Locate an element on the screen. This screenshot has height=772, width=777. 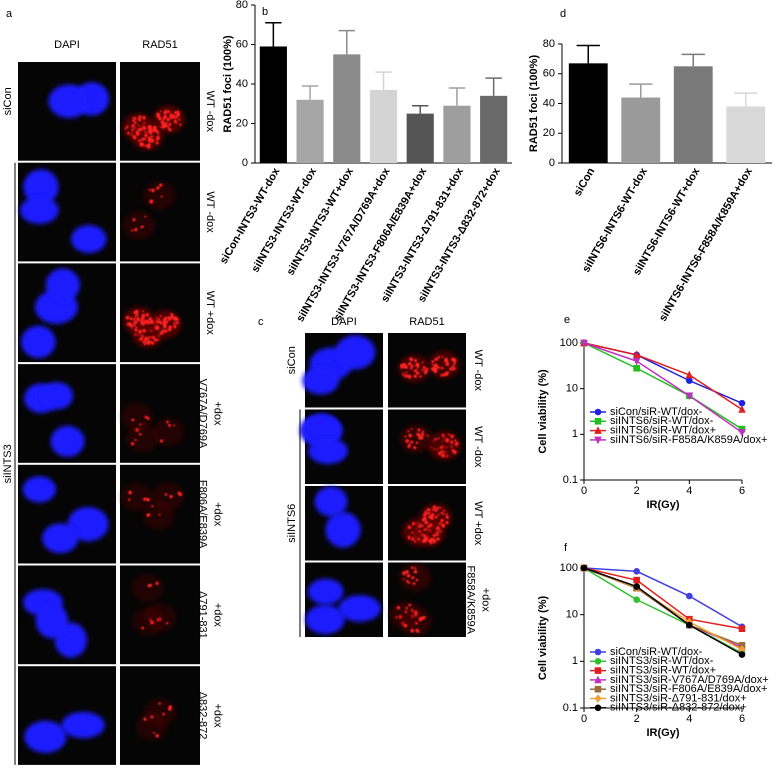
panel-letter: b is located at coordinates (265, 12).